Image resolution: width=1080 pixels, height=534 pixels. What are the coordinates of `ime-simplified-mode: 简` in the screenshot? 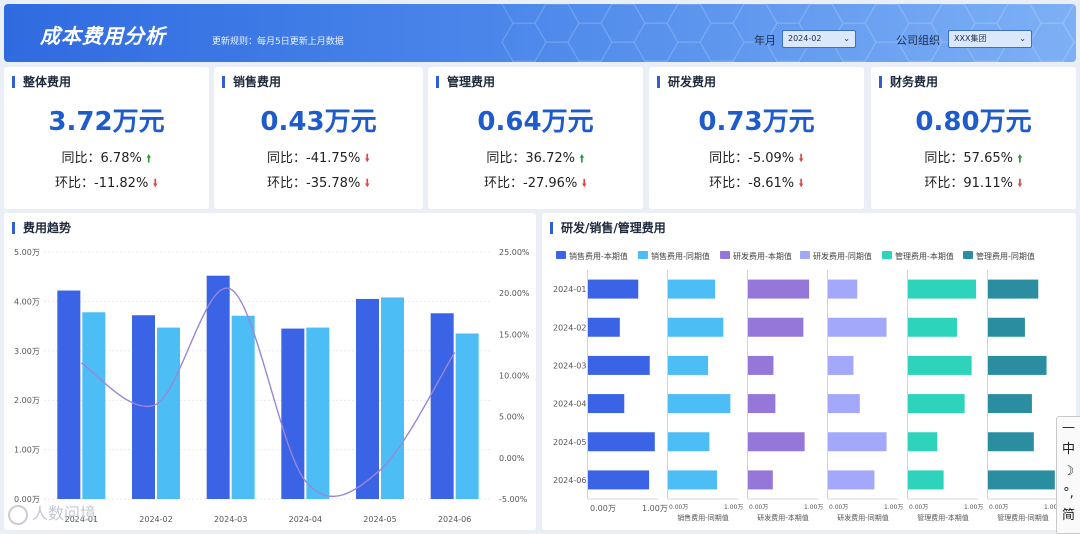 It's located at (1068, 515).